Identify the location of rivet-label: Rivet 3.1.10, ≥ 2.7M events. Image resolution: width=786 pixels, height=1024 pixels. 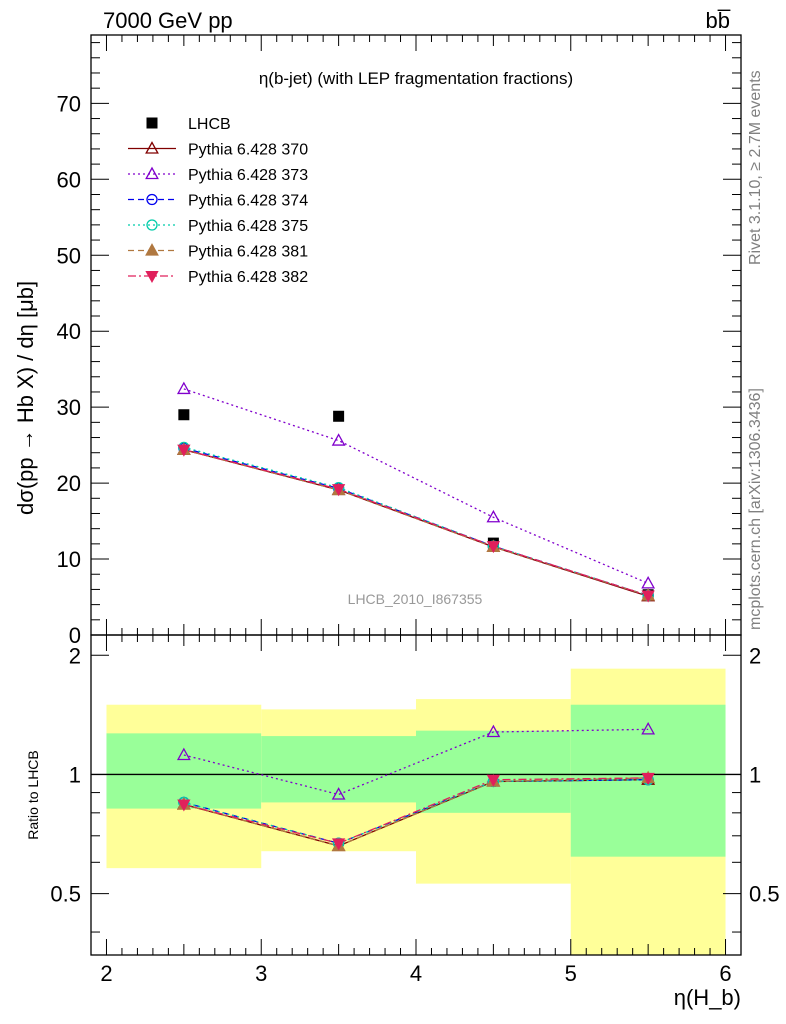
(755, 167).